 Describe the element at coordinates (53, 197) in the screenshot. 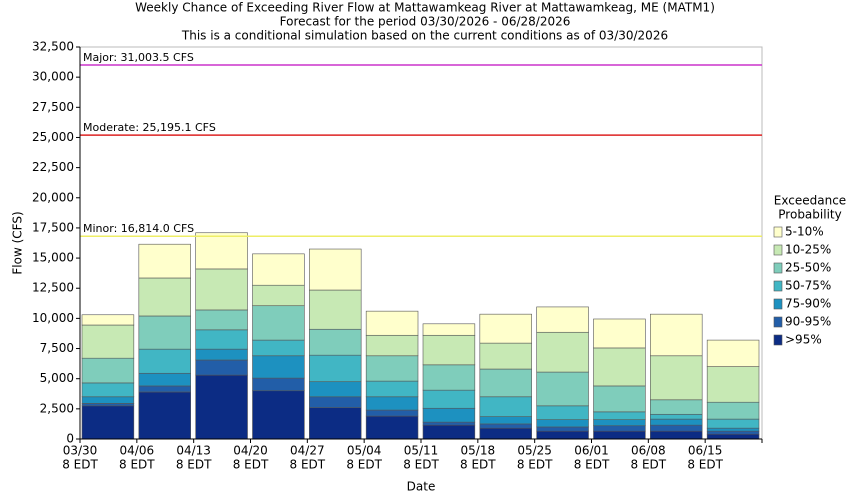

I see `y-tick-label: 20,000` at that location.